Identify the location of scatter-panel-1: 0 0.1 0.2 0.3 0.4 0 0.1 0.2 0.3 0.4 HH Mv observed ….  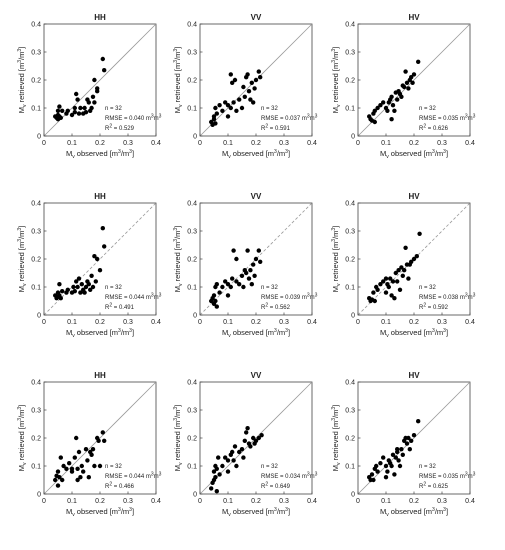
(89, 86).